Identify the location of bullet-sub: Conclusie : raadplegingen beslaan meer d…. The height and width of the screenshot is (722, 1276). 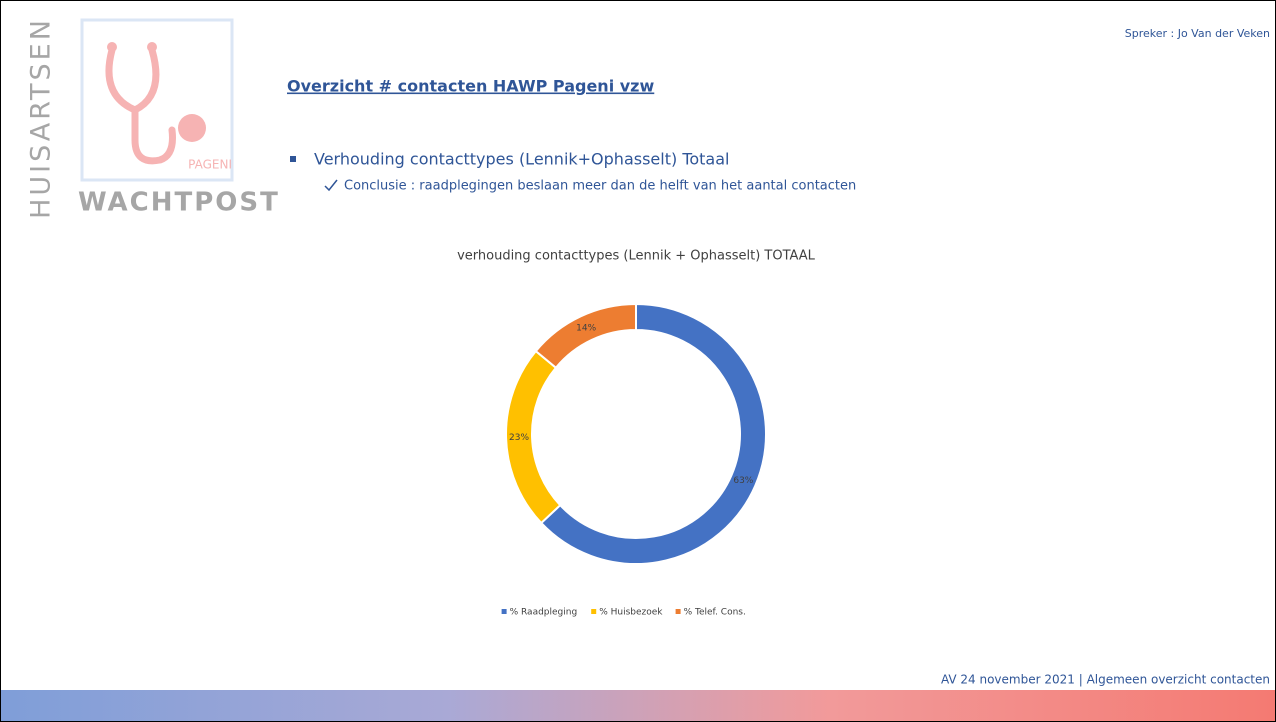
(600, 186).